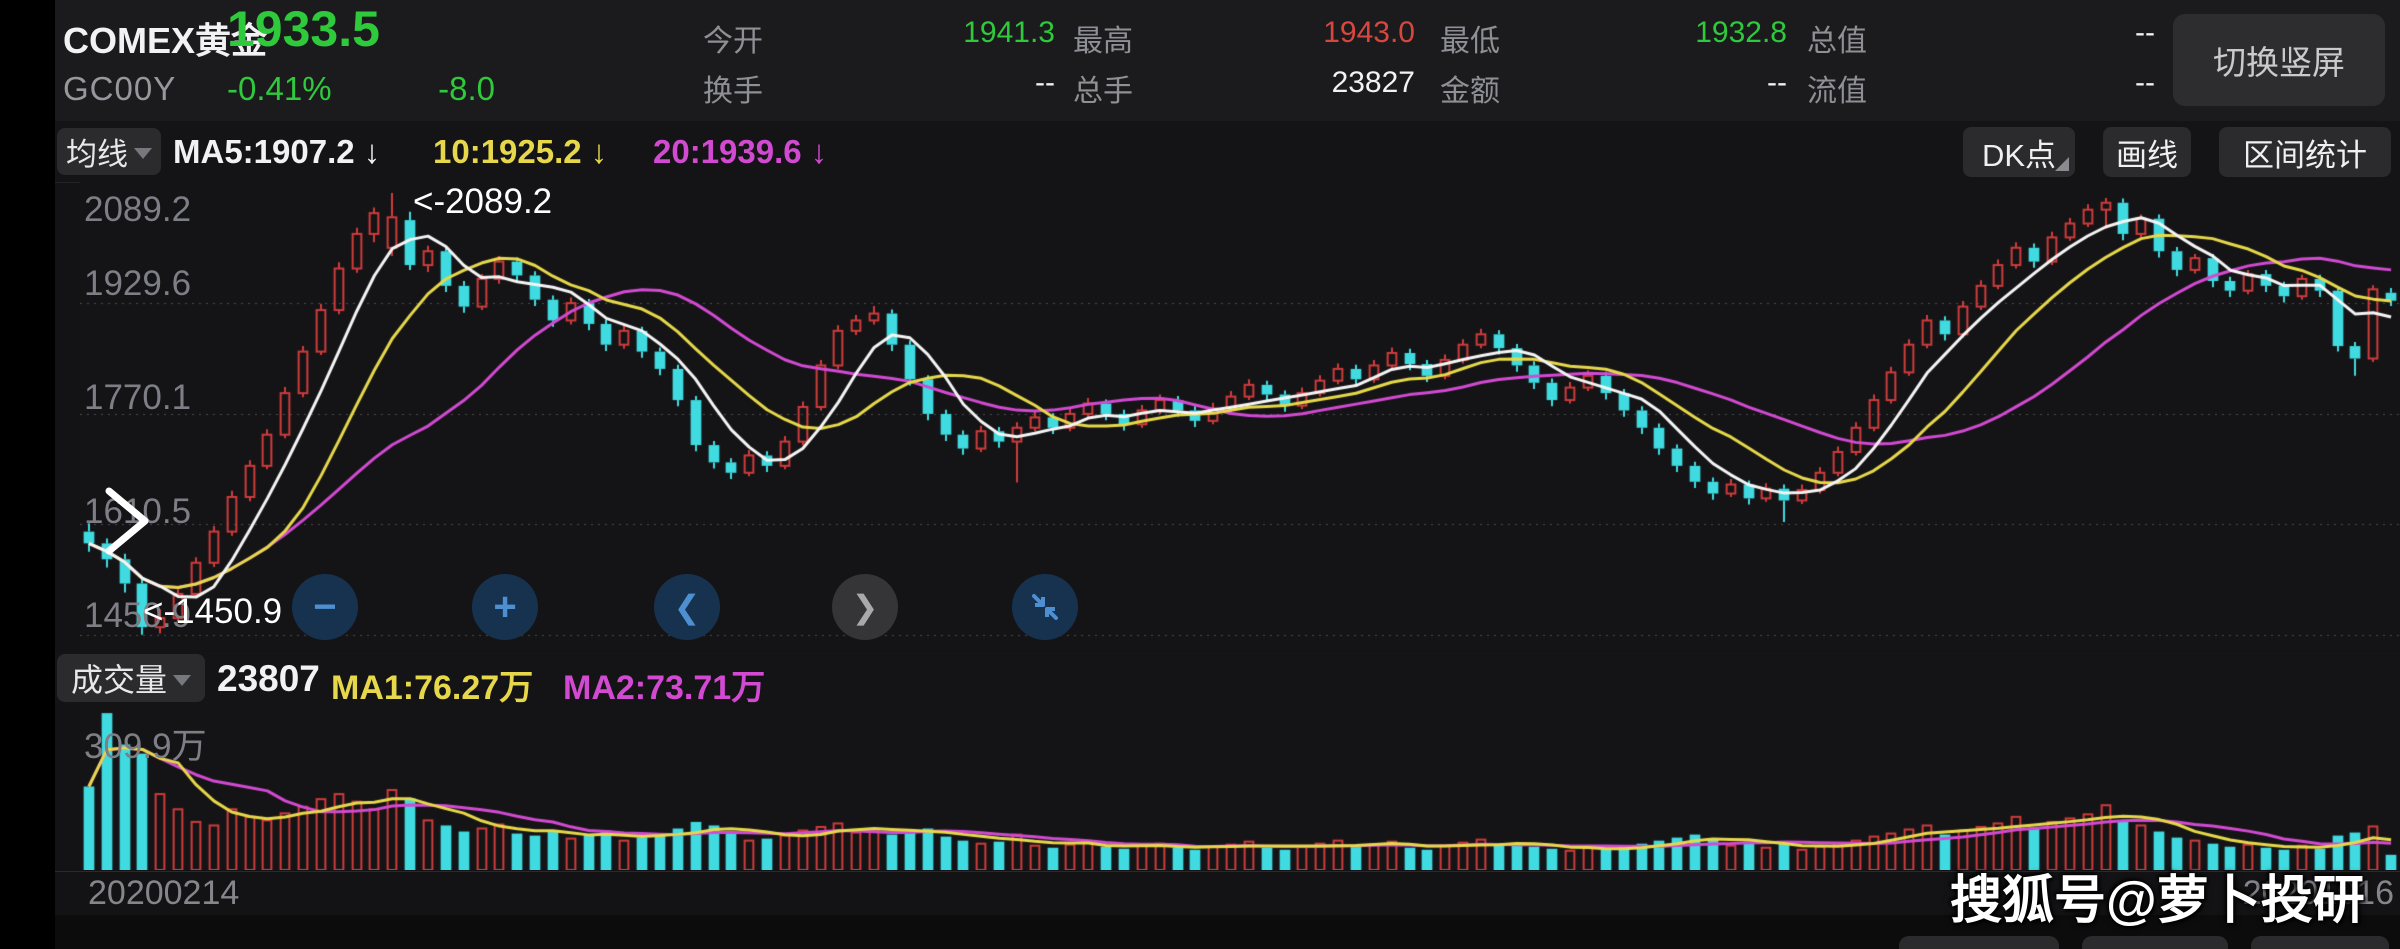 This screenshot has height=949, width=2400. Describe the element at coordinates (2279, 60) in the screenshot. I see `rotate-screen-button: 切换竖屏` at that location.